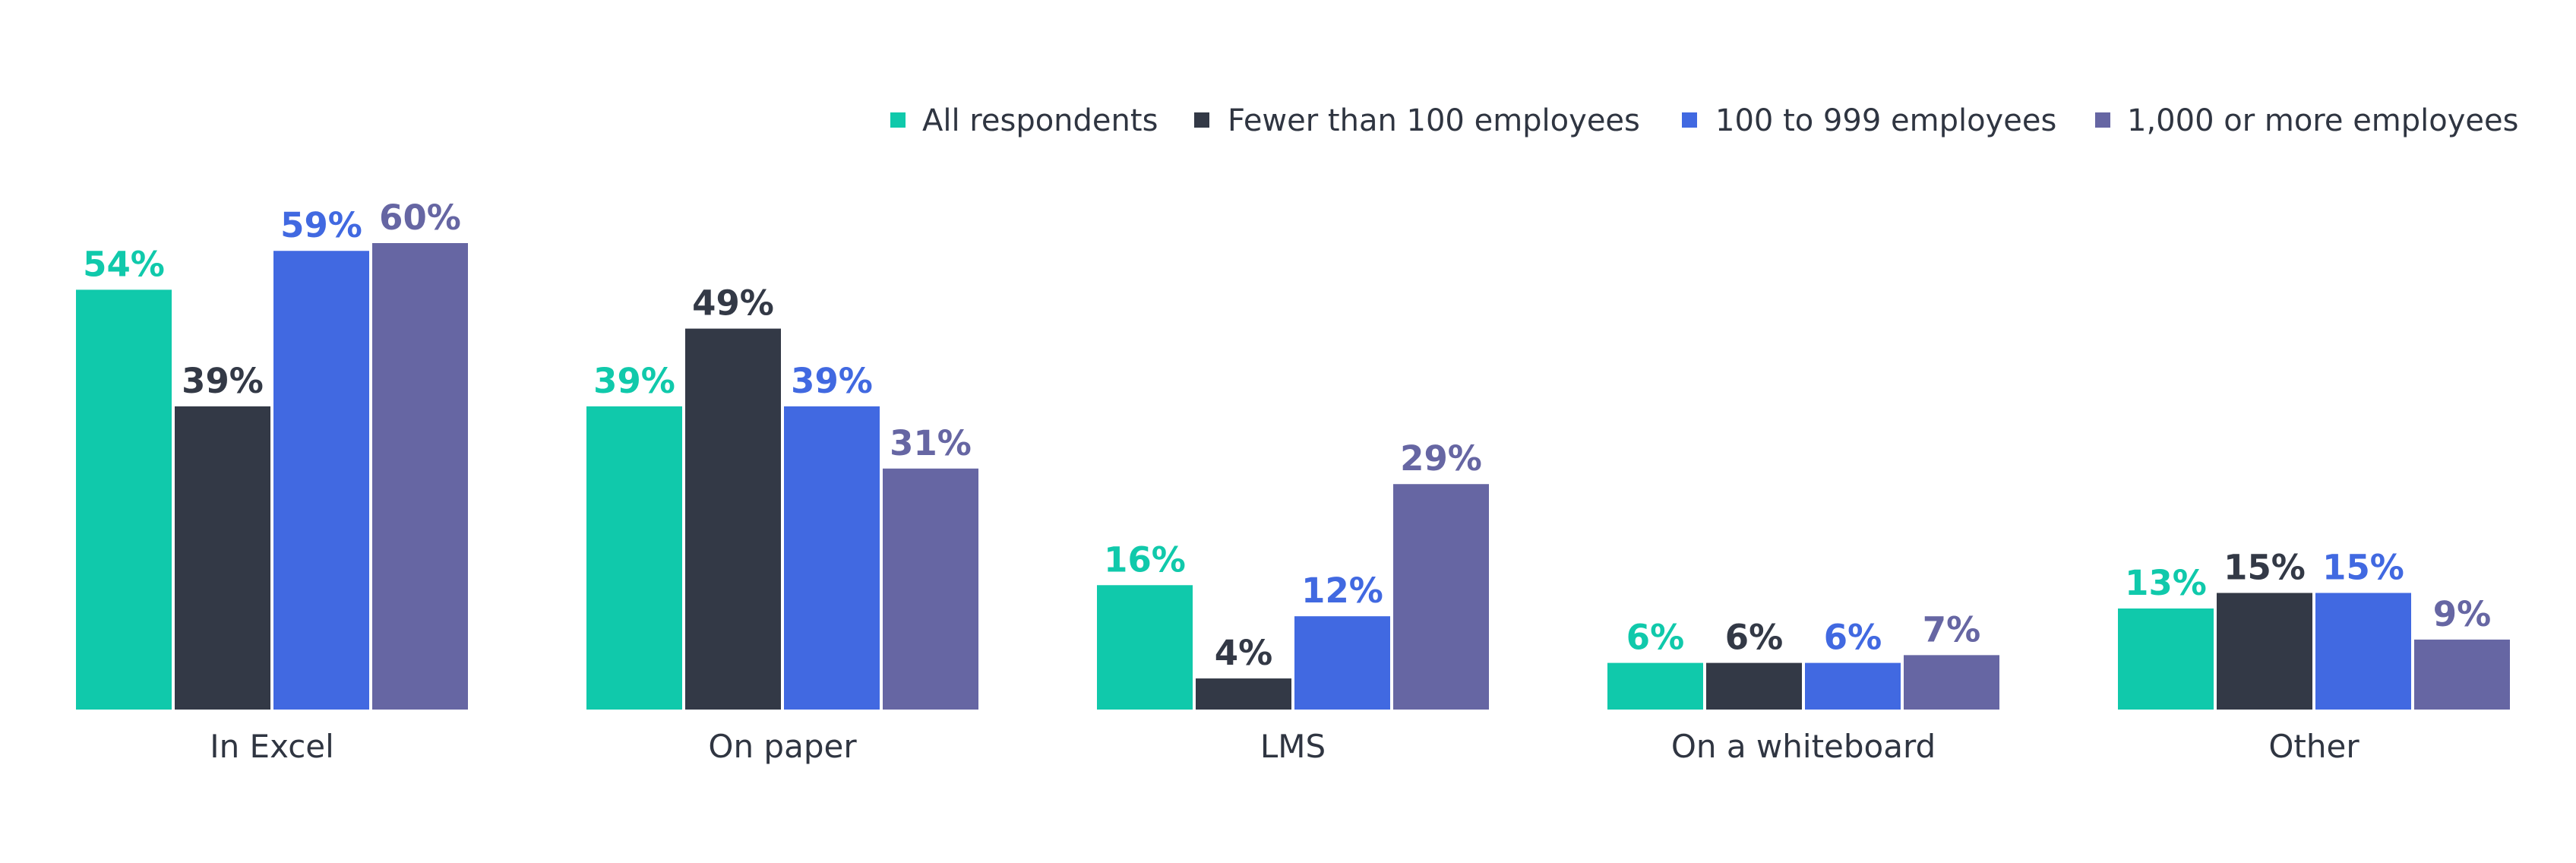  I want to click on legend-label-3: 100 to 999 employees, so click(1885, 120).